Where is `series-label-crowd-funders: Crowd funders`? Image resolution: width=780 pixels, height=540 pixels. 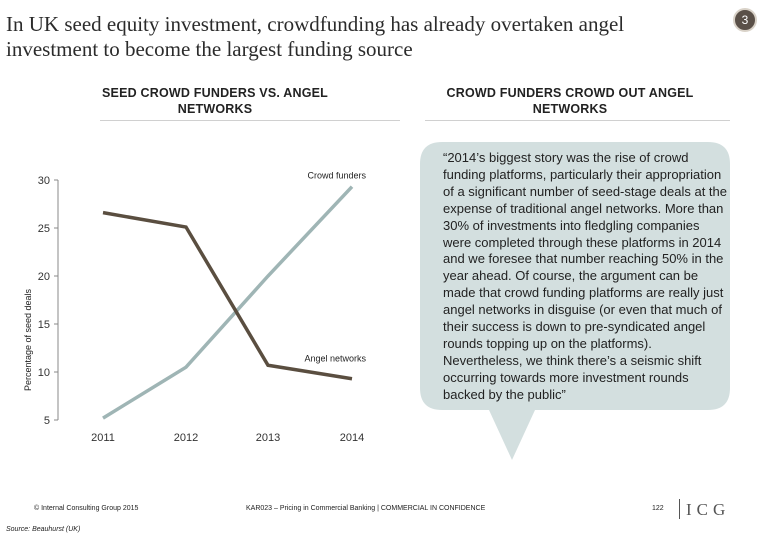 series-label-crowd-funders: Crowd funders is located at coordinates (336, 176).